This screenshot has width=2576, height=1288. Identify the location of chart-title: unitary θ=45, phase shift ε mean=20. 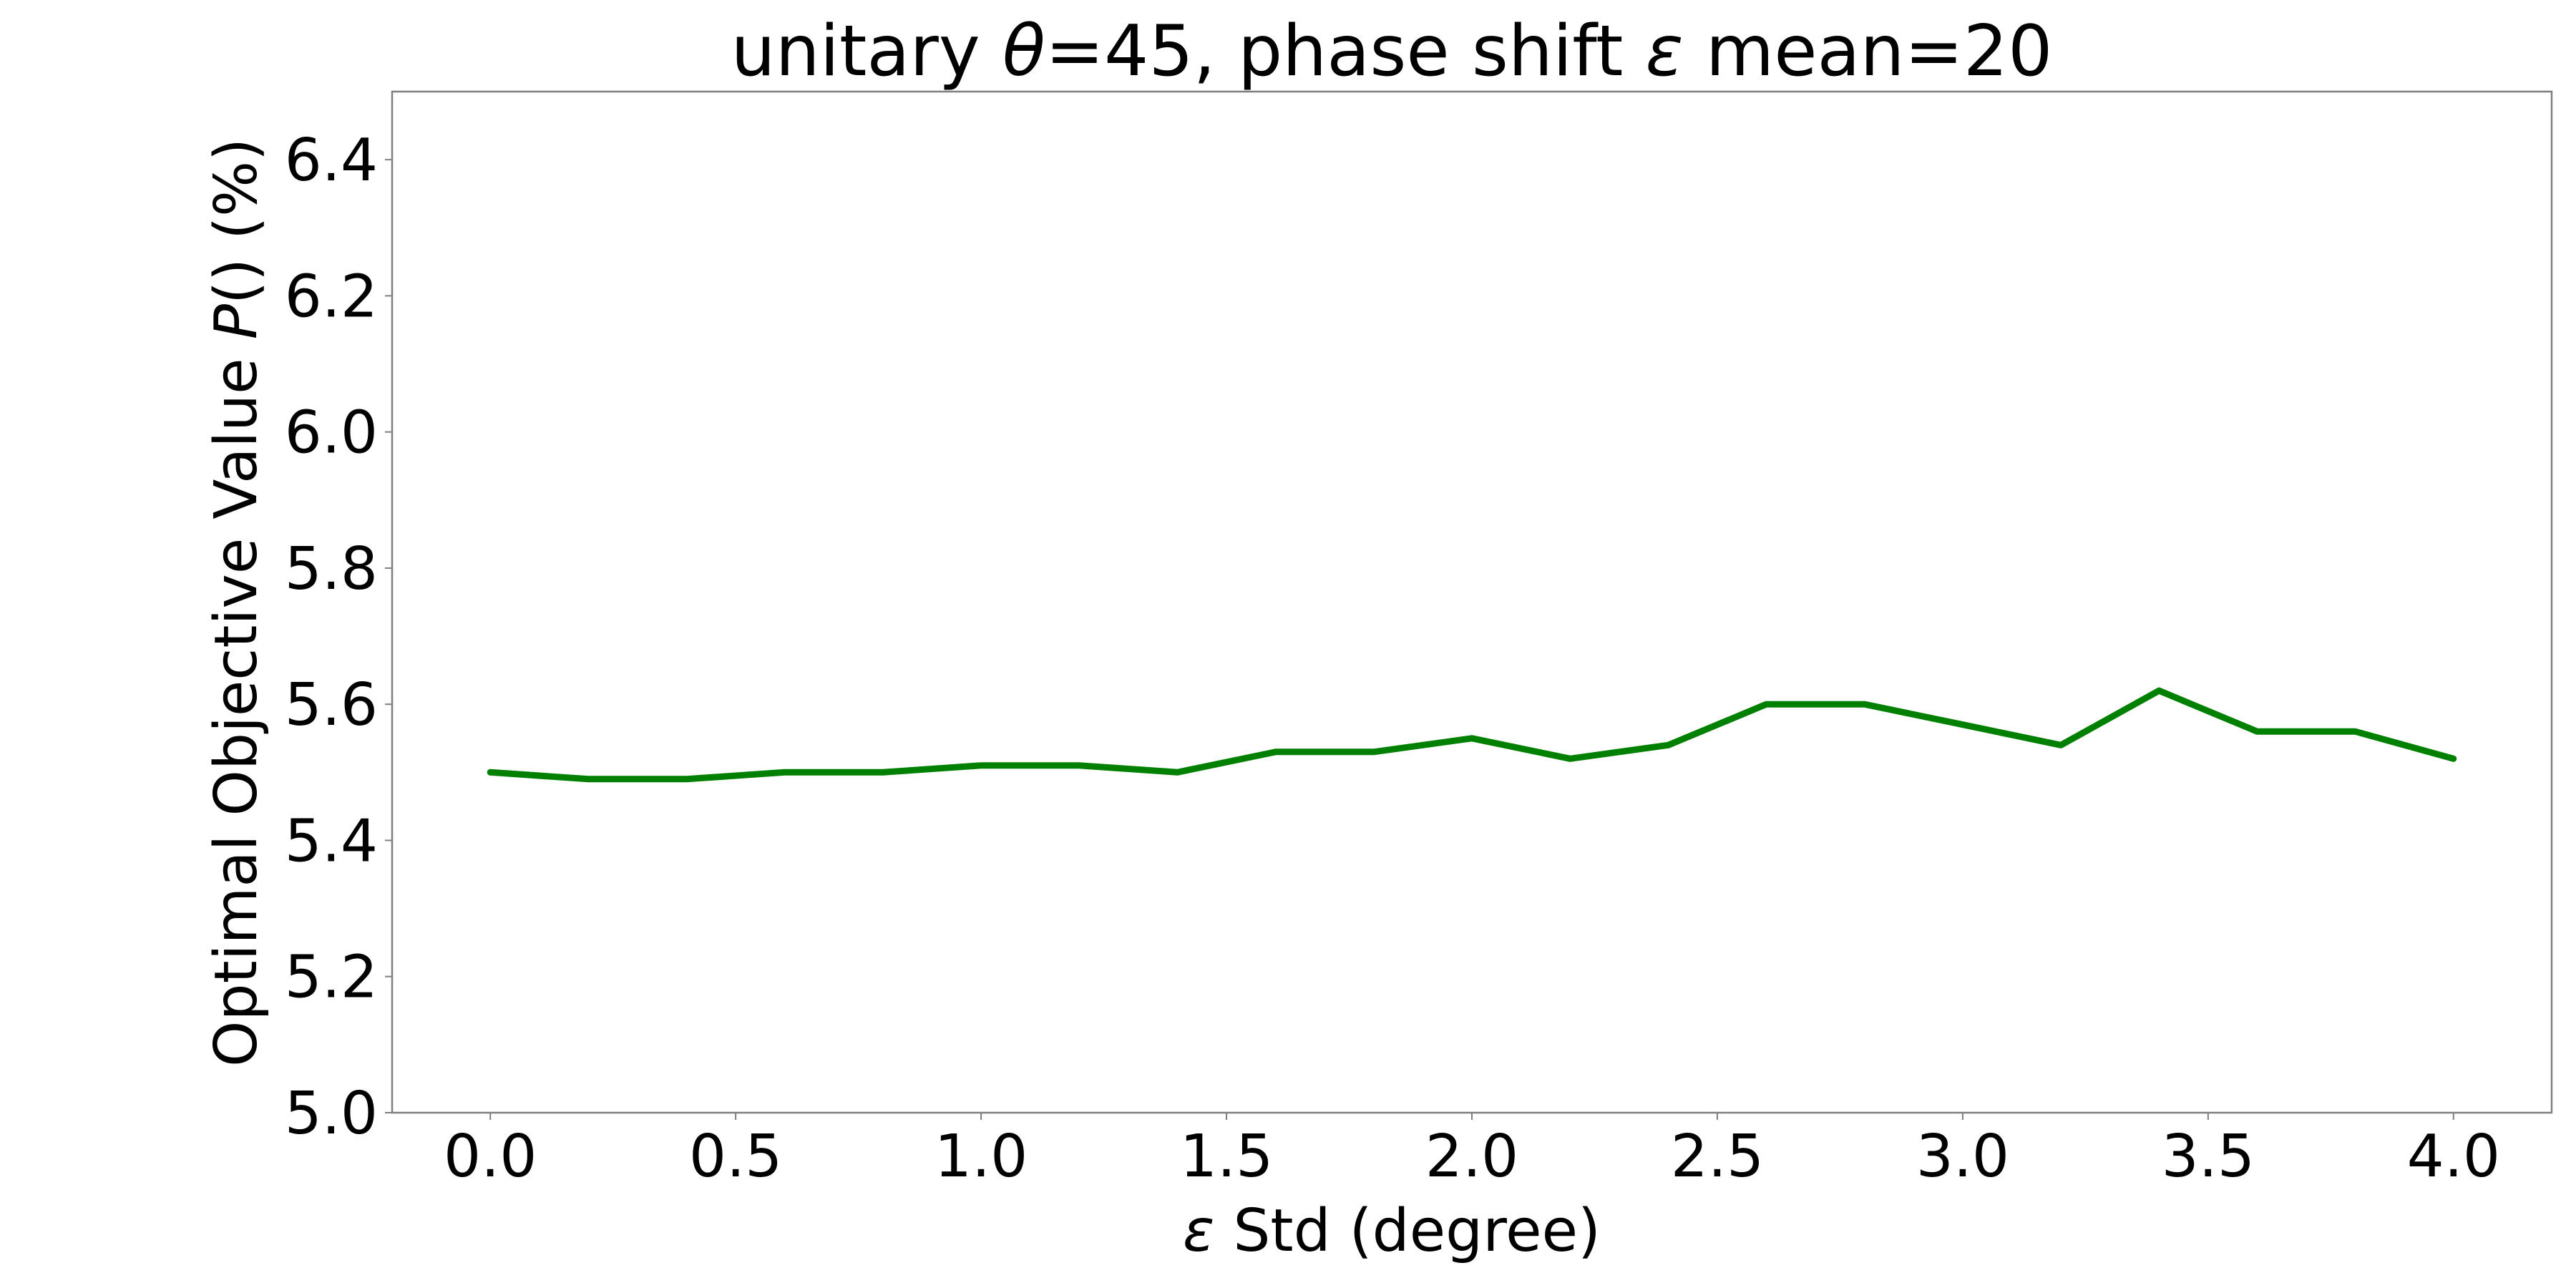
(1392, 51).